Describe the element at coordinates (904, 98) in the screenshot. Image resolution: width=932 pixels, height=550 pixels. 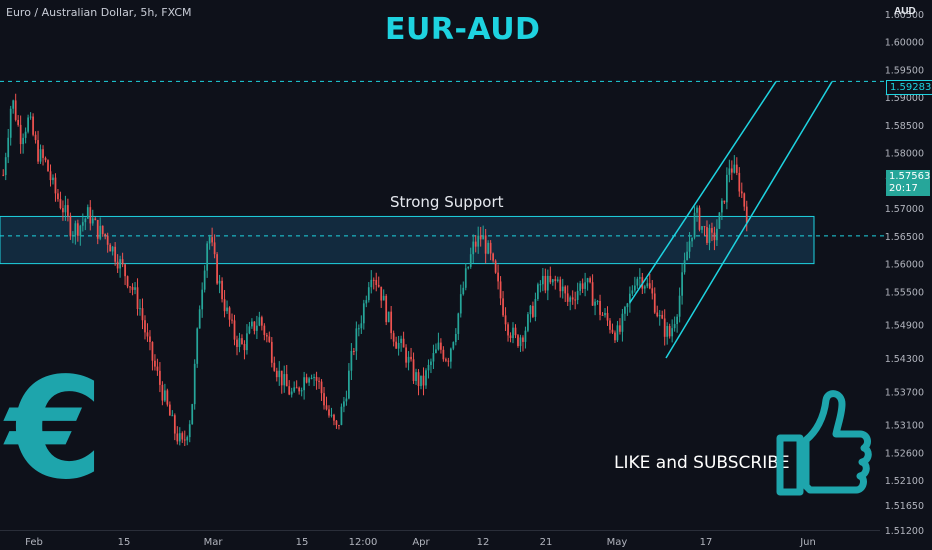
I see `y-tick-label: 1.59000` at that location.